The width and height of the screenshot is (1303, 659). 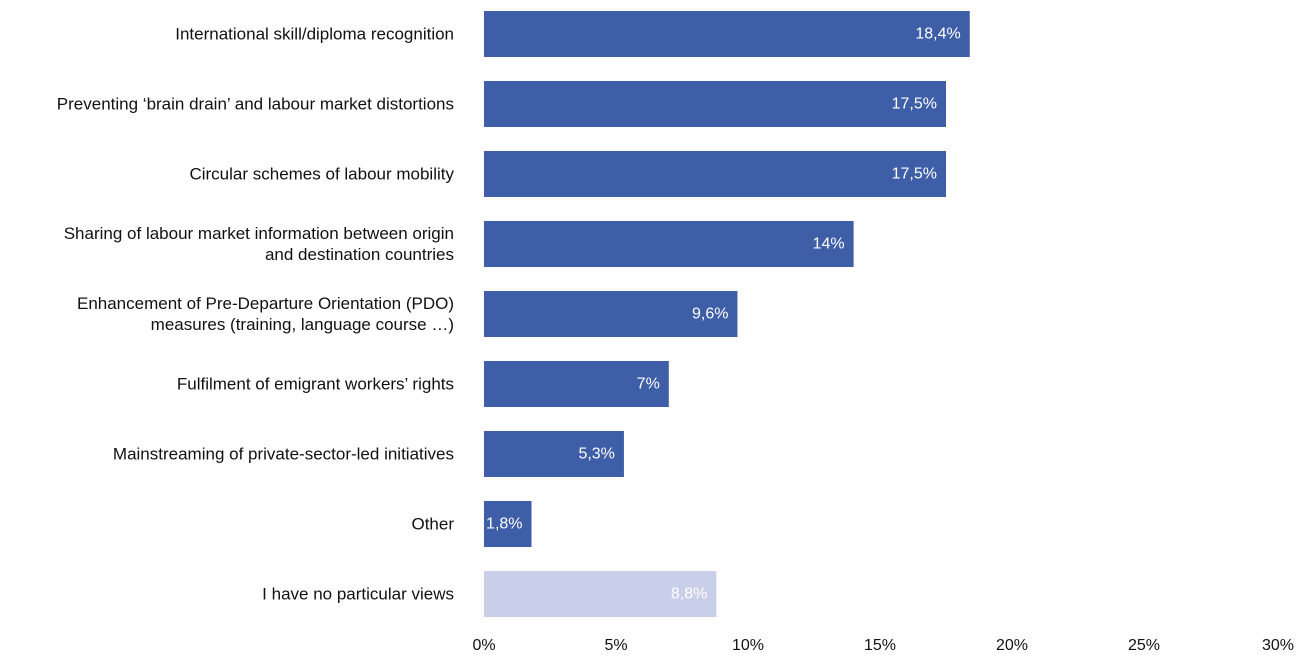 What do you see at coordinates (483, 645) in the screenshot?
I see `x-tick-label: 0%` at bounding box center [483, 645].